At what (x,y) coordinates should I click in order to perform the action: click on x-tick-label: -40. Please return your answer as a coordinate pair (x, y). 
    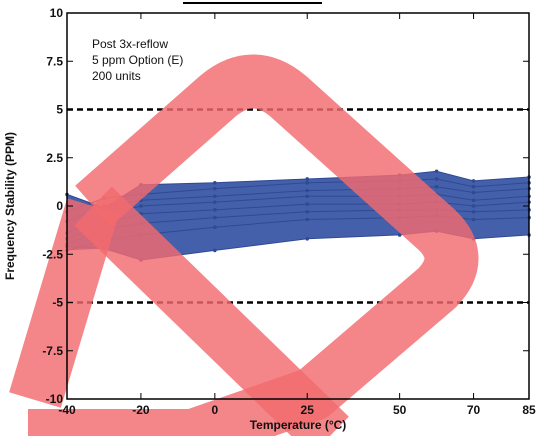
    Looking at the image, I should click on (67, 410).